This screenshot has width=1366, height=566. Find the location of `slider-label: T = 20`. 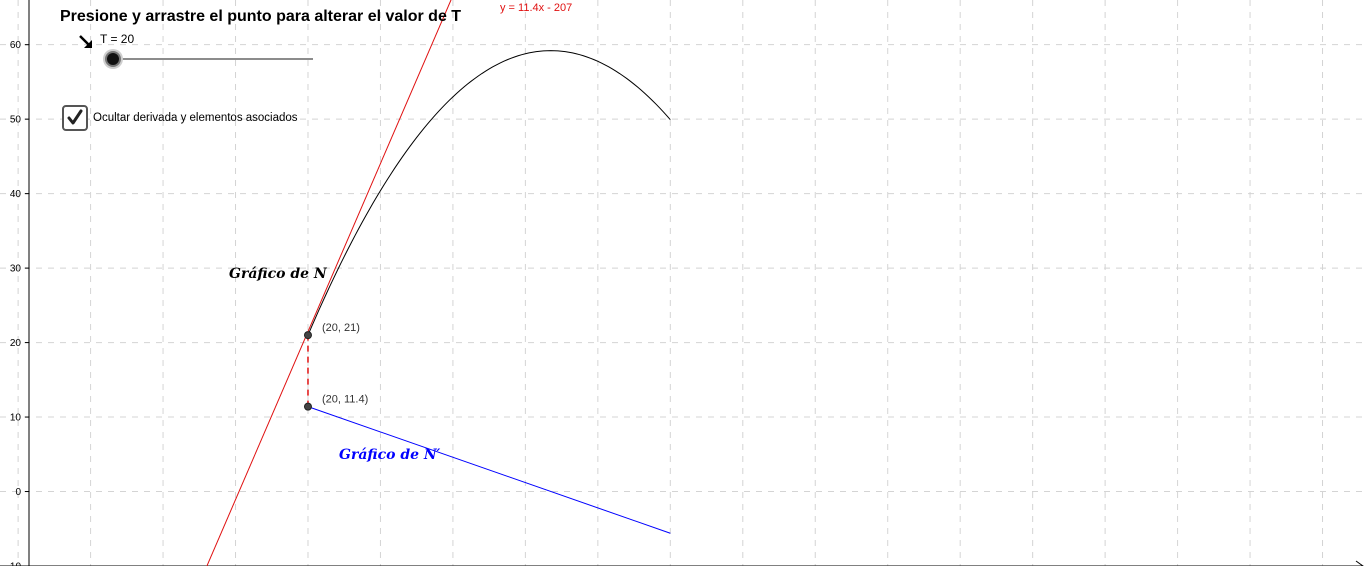

slider-label: T = 20 is located at coordinates (117, 39).